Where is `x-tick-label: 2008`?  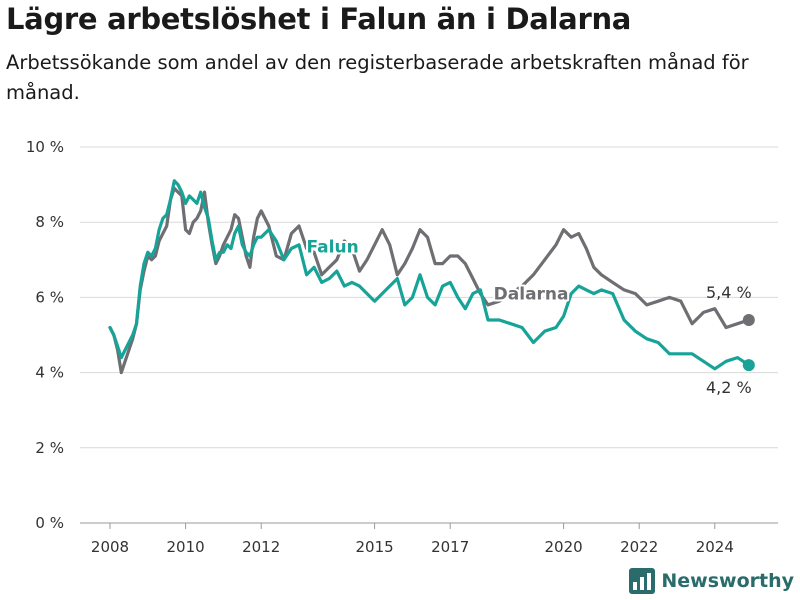 x-tick-label: 2008 is located at coordinates (110, 547).